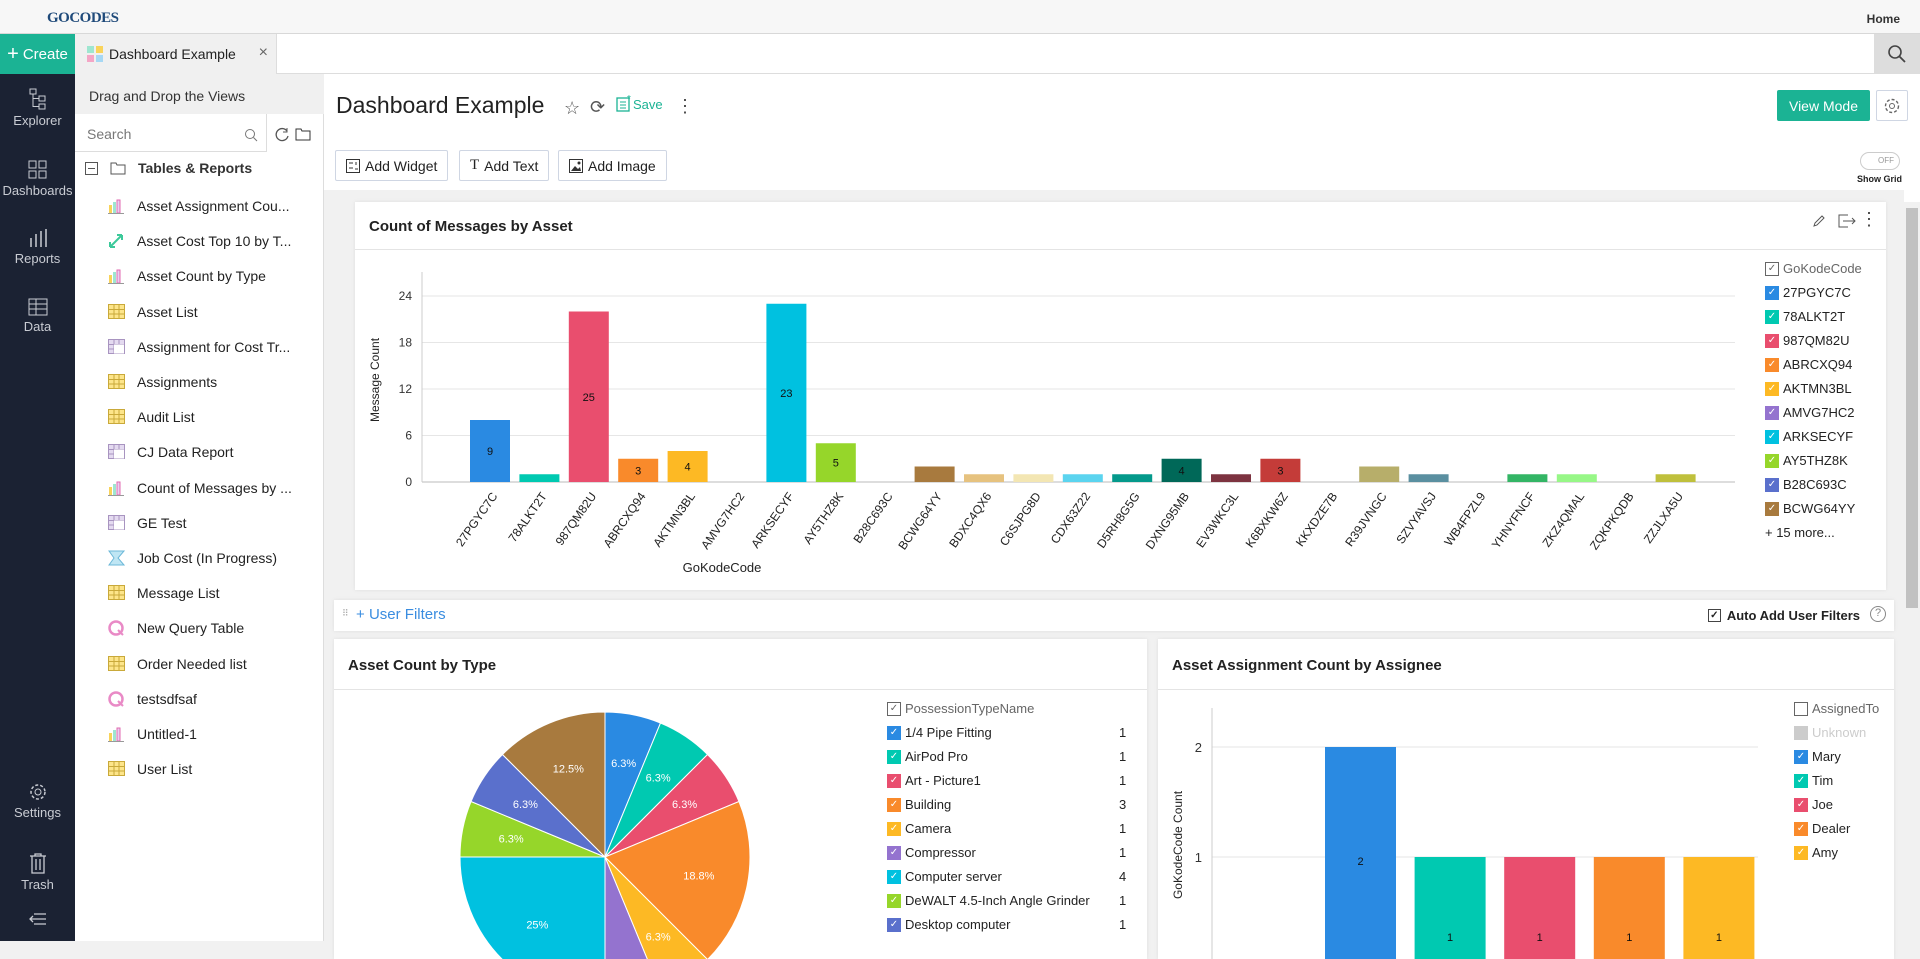  I want to click on legend-item: ✓ ABRCXQ94, so click(1808, 364).